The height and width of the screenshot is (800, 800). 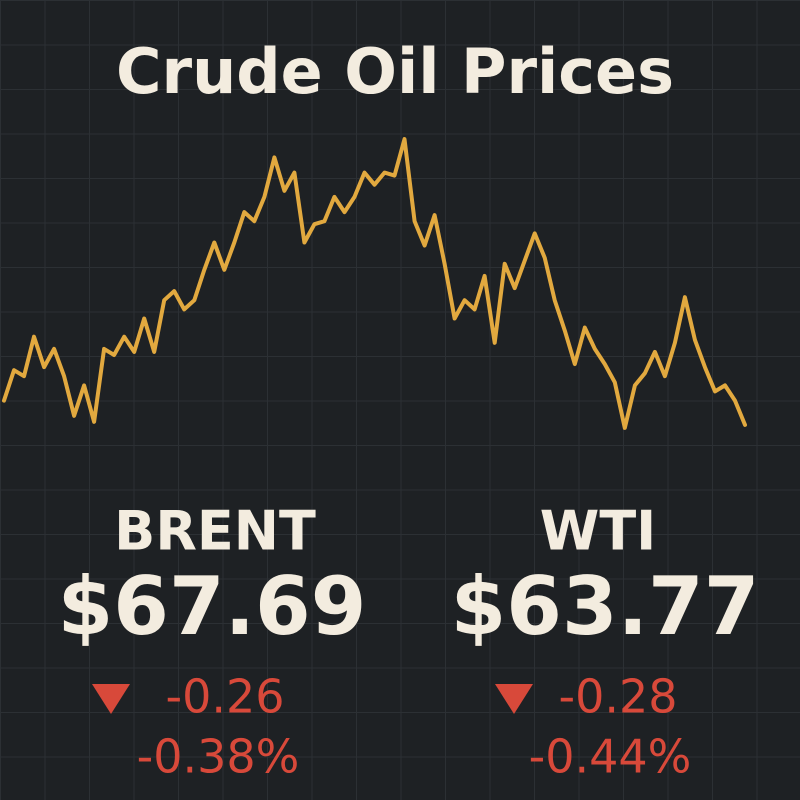 What do you see at coordinates (218, 757) in the screenshot?
I see `quote-change-percent: -0.38%` at bounding box center [218, 757].